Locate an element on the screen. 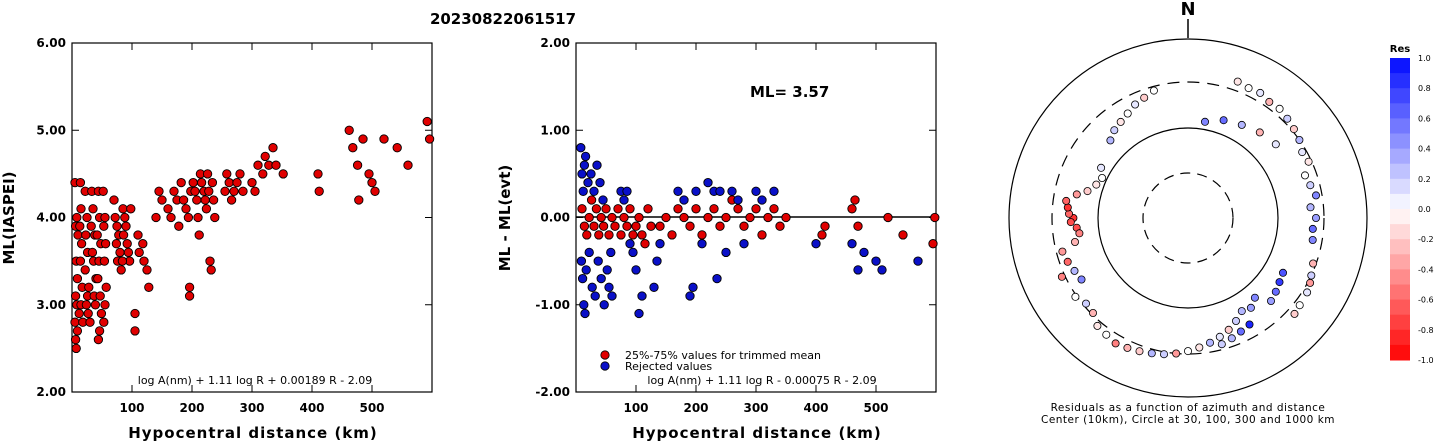 The image size is (1437, 445). colorbar-title: Res is located at coordinates (1400, 49).